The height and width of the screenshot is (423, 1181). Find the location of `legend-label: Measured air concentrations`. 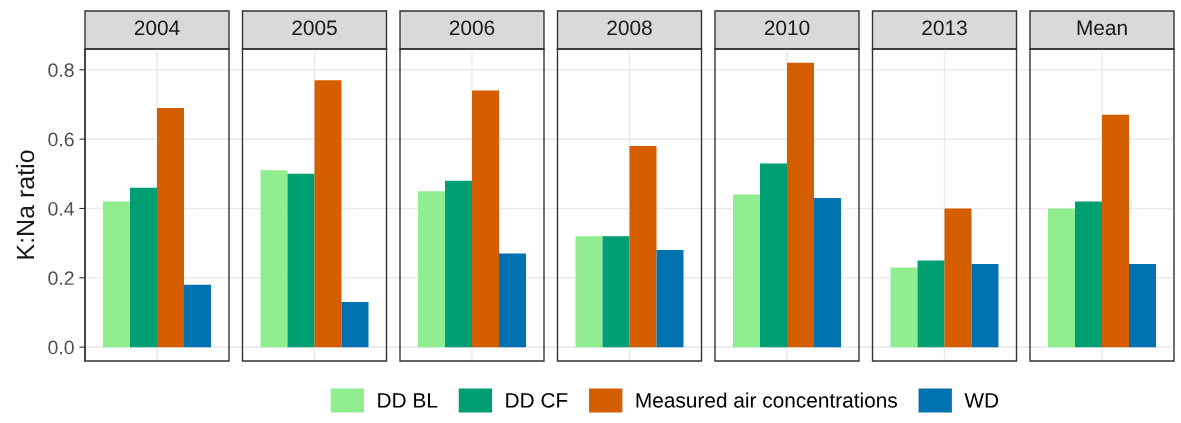

legend-label: Measured air concentrations is located at coordinates (766, 400).